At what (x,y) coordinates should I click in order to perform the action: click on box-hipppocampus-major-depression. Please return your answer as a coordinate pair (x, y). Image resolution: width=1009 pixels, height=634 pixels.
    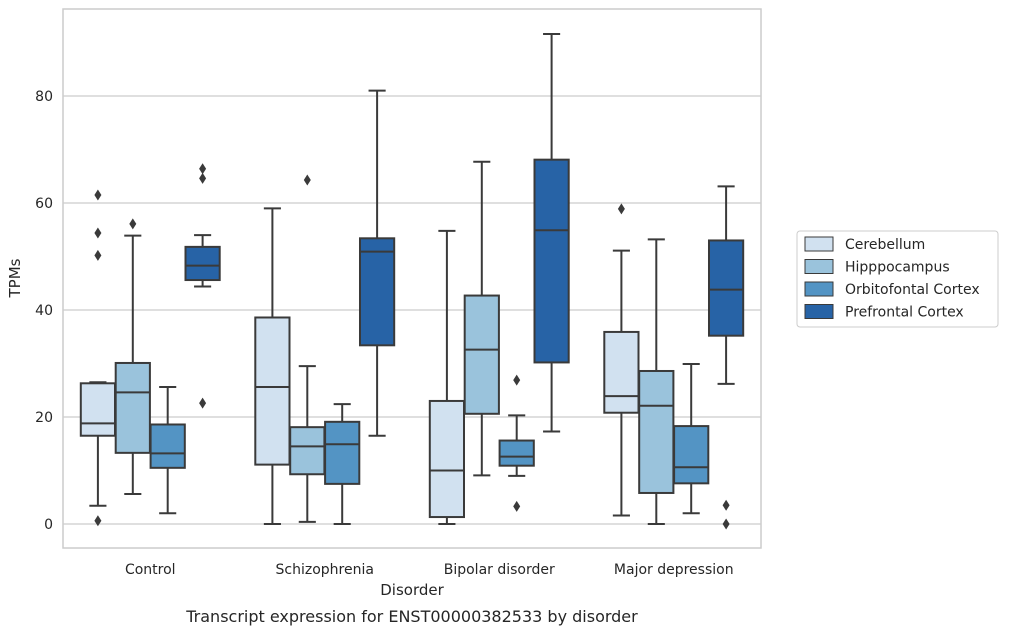
    Looking at the image, I should click on (656, 381).